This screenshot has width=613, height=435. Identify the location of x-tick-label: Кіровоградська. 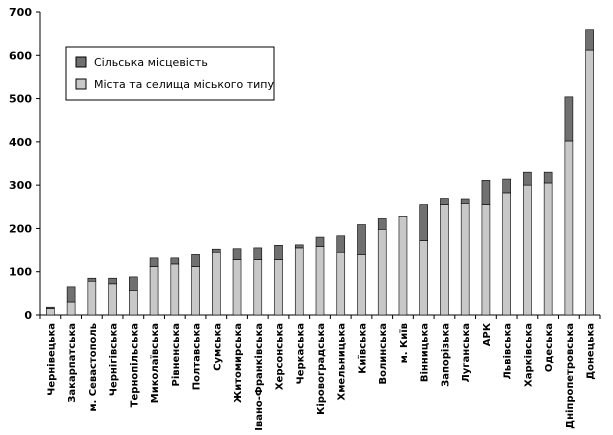
(321, 369).